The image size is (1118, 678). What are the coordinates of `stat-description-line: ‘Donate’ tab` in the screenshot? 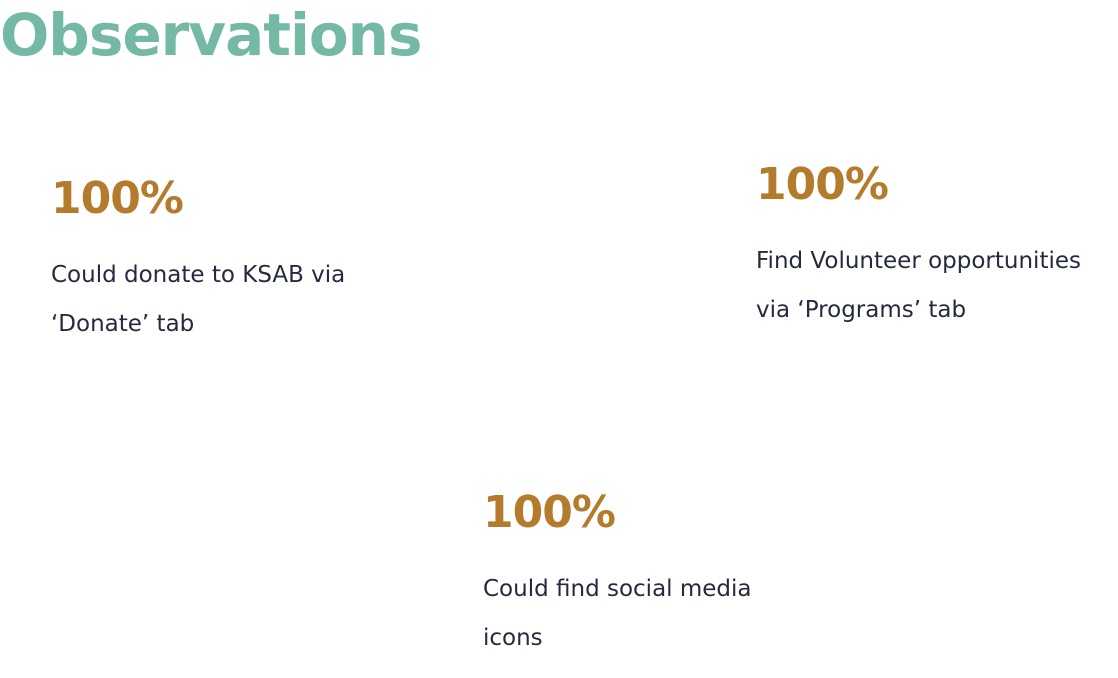 It's located at (123, 324).